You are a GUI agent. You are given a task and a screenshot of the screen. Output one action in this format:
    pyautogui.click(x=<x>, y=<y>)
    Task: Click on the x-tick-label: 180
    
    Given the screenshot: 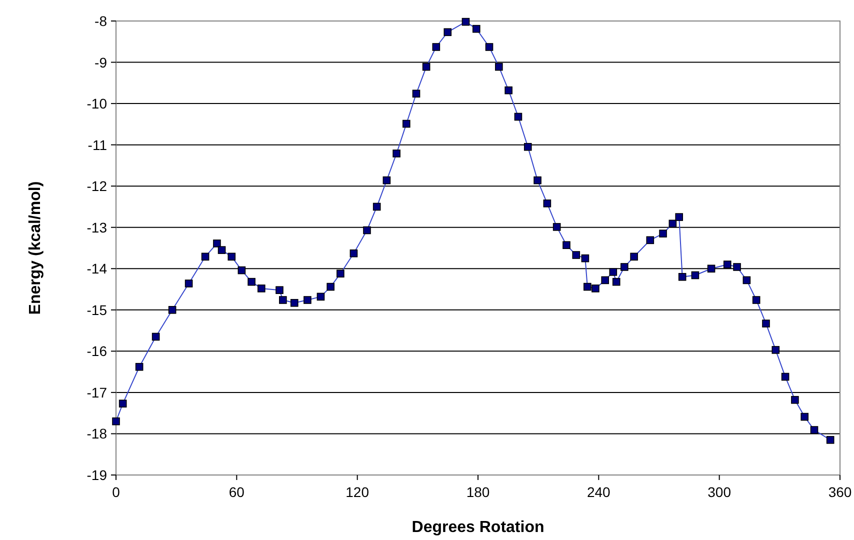 What is the action you would take?
    pyautogui.click(x=478, y=492)
    